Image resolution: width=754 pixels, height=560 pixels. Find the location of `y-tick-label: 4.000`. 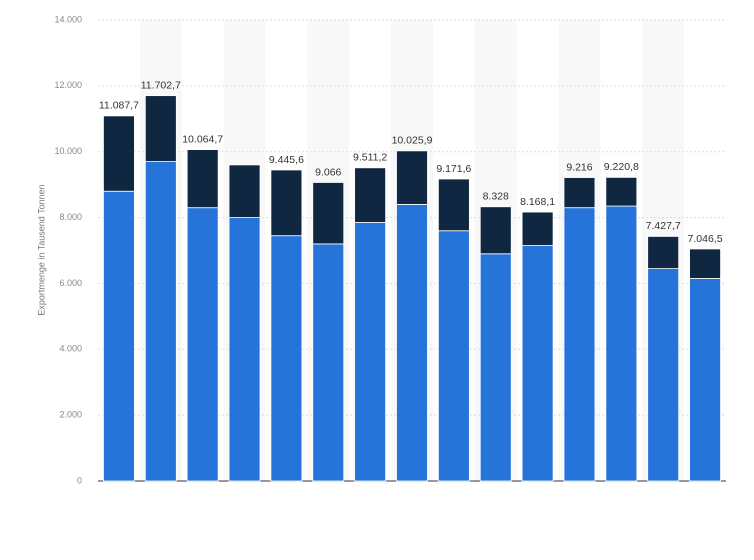

y-tick-label: 4.000 is located at coordinates (70, 349).